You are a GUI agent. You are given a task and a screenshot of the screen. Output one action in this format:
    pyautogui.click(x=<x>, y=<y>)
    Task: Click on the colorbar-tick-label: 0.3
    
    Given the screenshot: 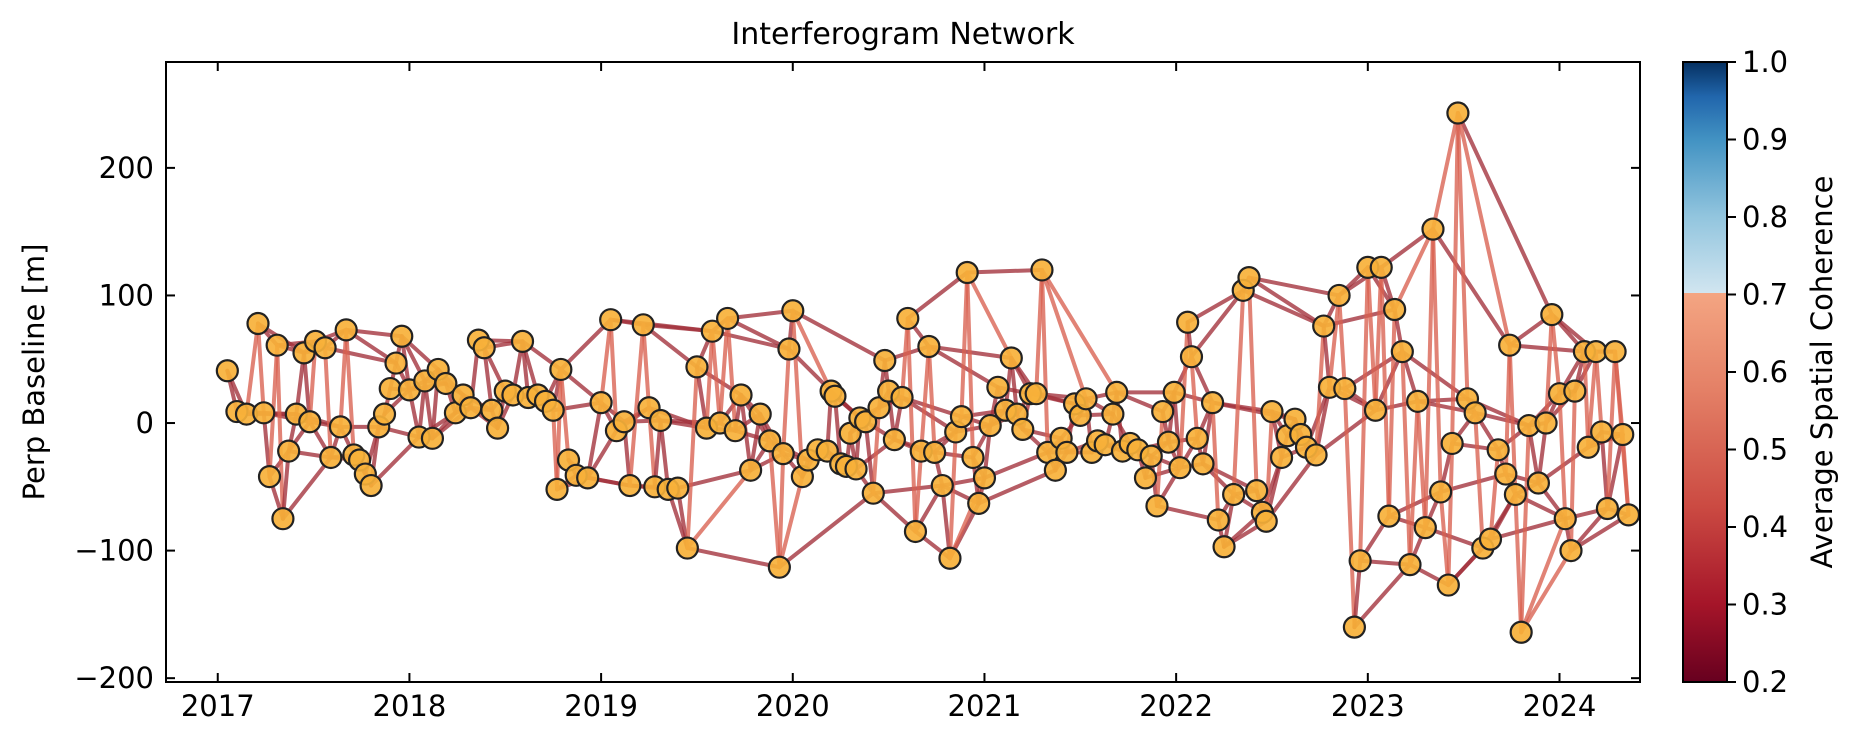 What is the action you would take?
    pyautogui.click(x=1765, y=605)
    